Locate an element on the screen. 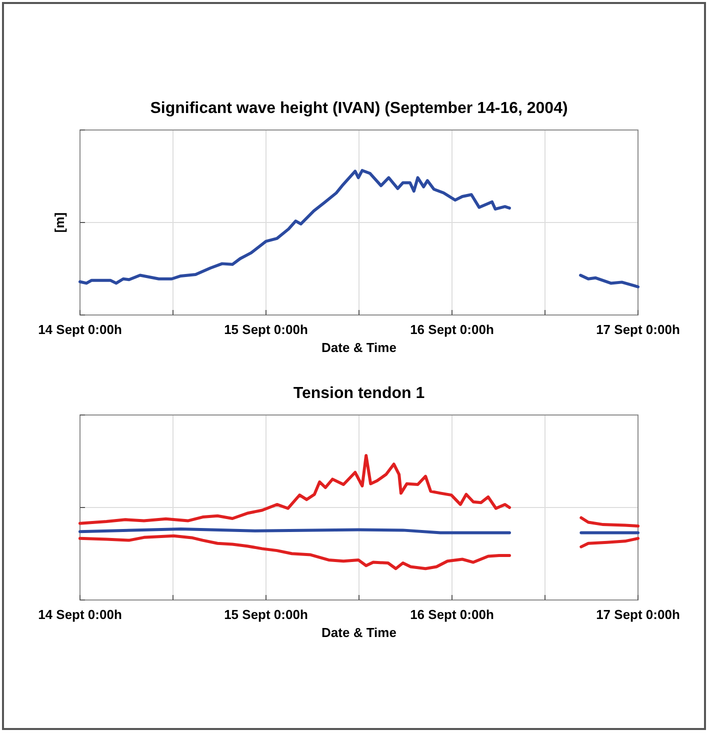 This screenshot has height=734, width=713. chart-title: Tension tendon 1 is located at coordinates (359, 393).